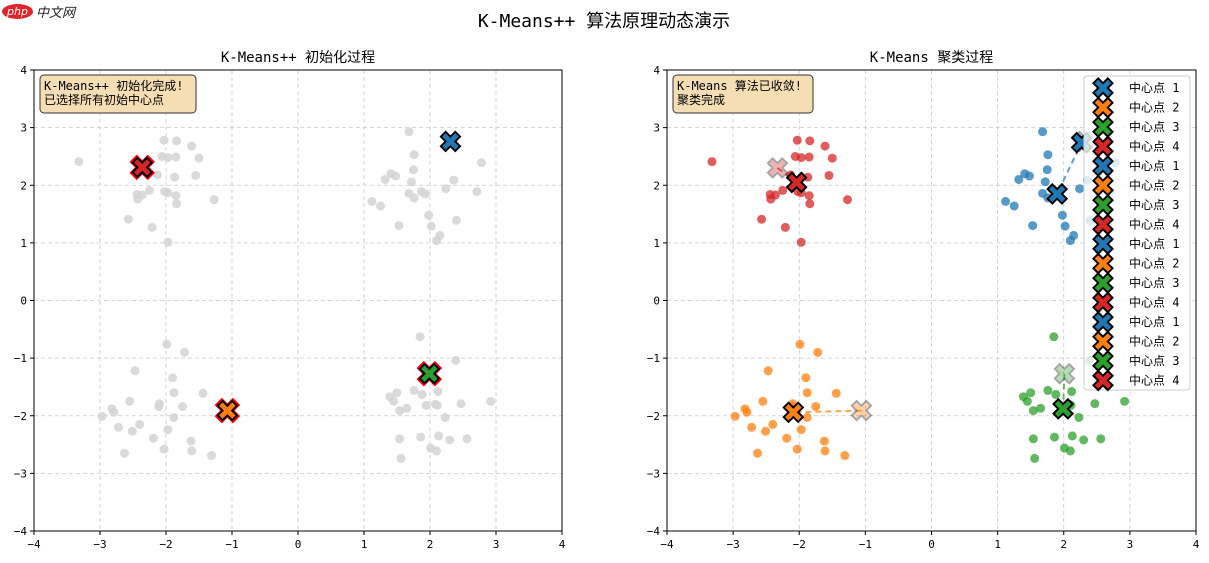 This screenshot has width=1209, height=563. I want to click on y-tick-label: 2, so click(23, 185).